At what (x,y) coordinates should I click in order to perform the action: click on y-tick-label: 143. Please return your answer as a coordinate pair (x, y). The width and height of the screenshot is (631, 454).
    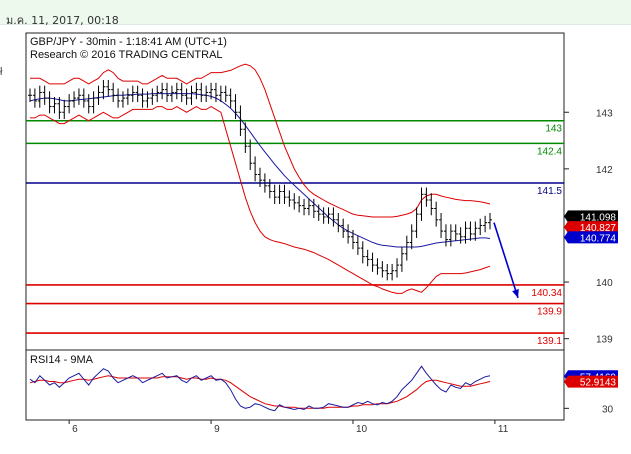
    Looking at the image, I should click on (604, 113).